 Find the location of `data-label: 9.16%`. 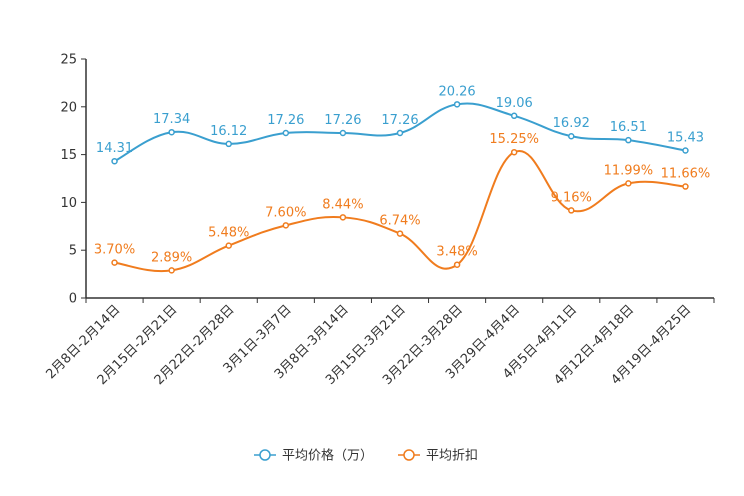

data-label: 9.16% is located at coordinates (571, 197).